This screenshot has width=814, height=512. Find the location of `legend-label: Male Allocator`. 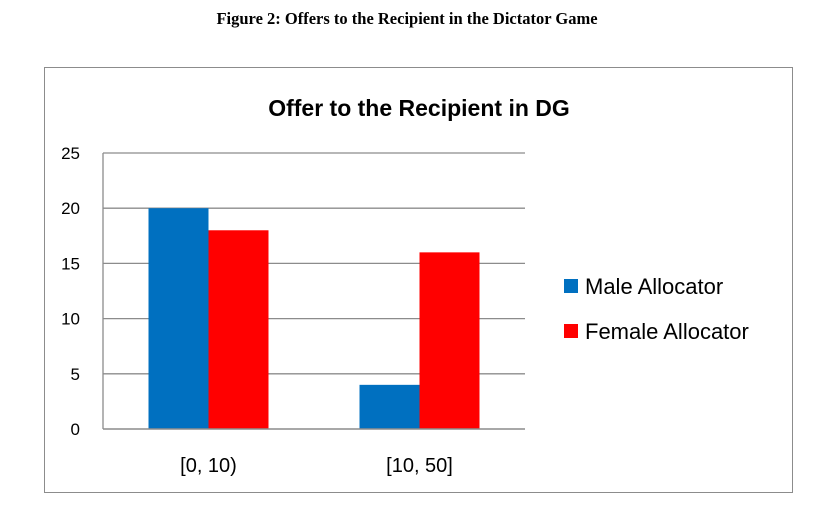

legend-label: Male Allocator is located at coordinates (654, 286).